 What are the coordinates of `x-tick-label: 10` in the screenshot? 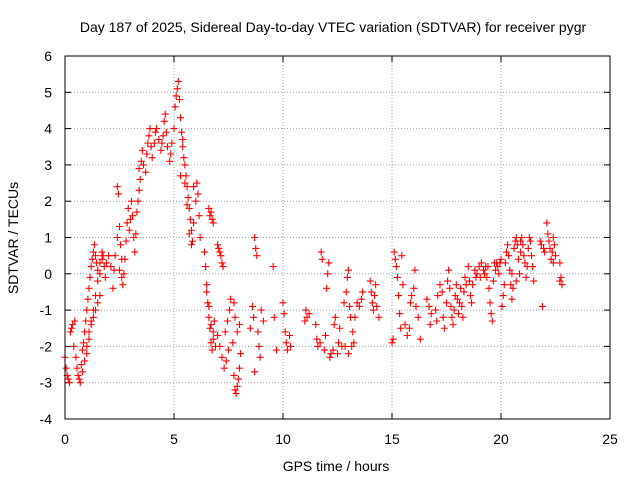 It's located at (283, 439).